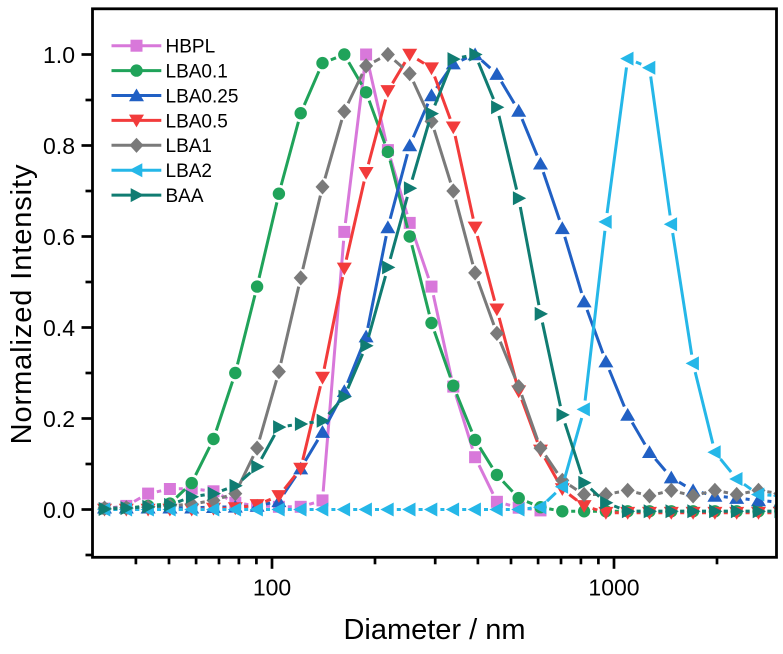  Describe the element at coordinates (59, 328) in the screenshot. I see `svg-text: 0.4` at that location.